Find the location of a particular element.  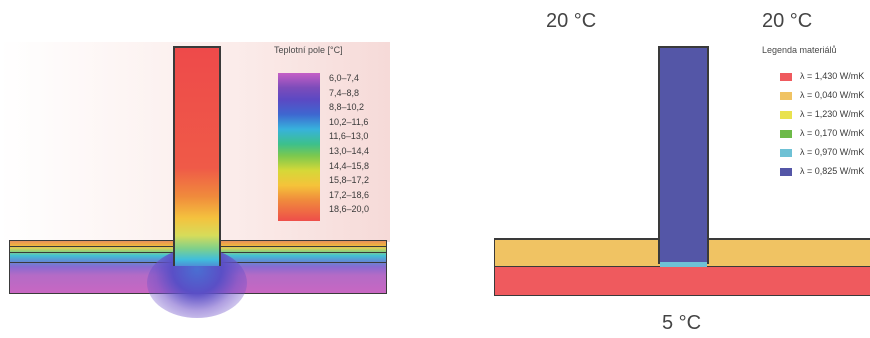

material-label: λ = 0,970 W/mK is located at coordinates (832, 152).